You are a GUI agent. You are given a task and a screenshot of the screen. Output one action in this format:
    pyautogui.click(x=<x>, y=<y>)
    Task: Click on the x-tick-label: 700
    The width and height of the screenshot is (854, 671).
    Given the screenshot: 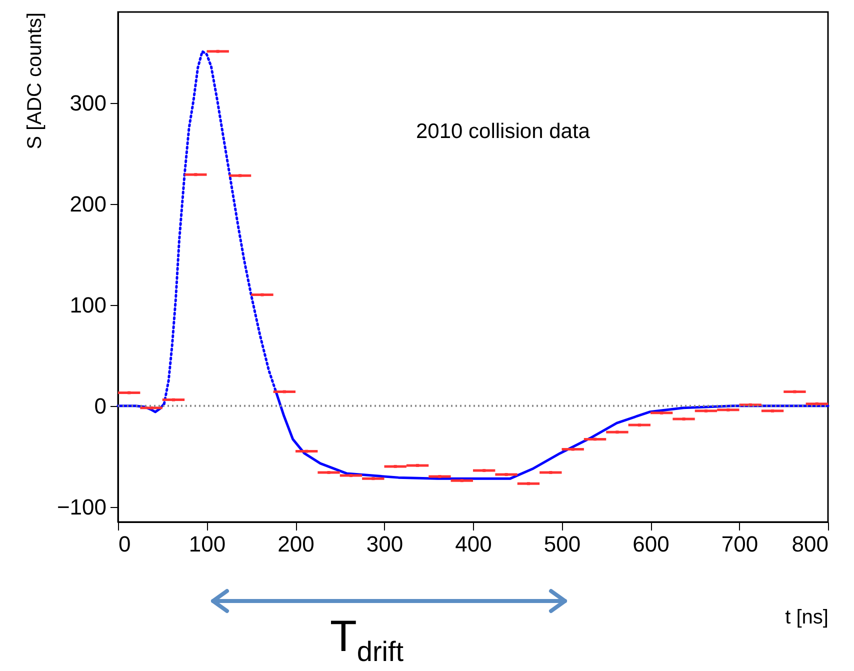 What is the action you would take?
    pyautogui.click(x=739, y=544)
    